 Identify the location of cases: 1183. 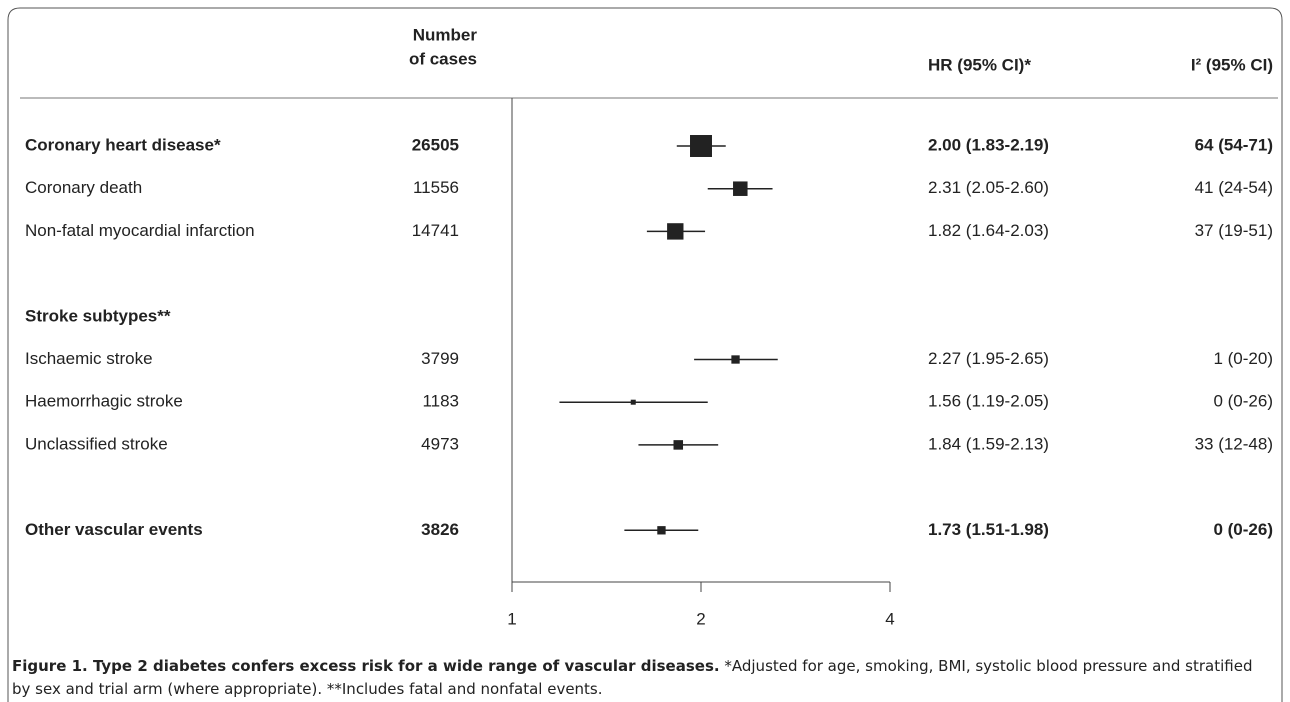
(440, 401).